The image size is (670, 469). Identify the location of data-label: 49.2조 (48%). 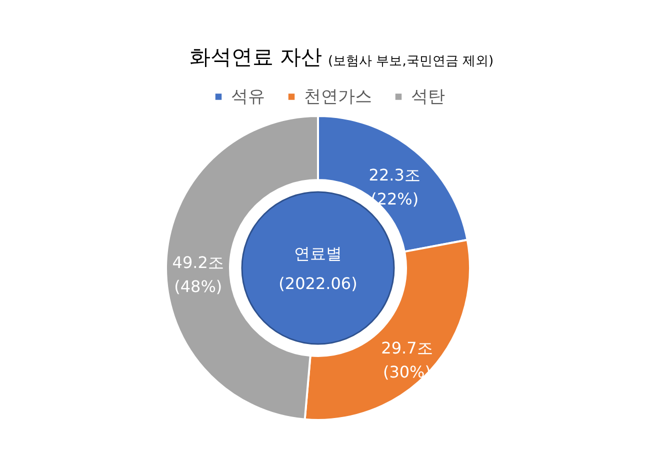
(198, 274).